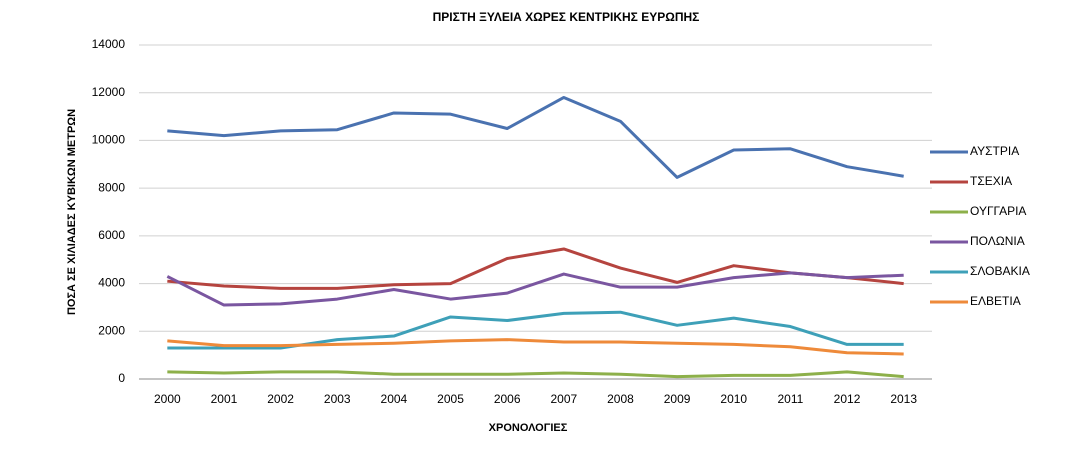 This screenshot has height=453, width=1066. I want to click on y-tick-label: 0, so click(121, 378).